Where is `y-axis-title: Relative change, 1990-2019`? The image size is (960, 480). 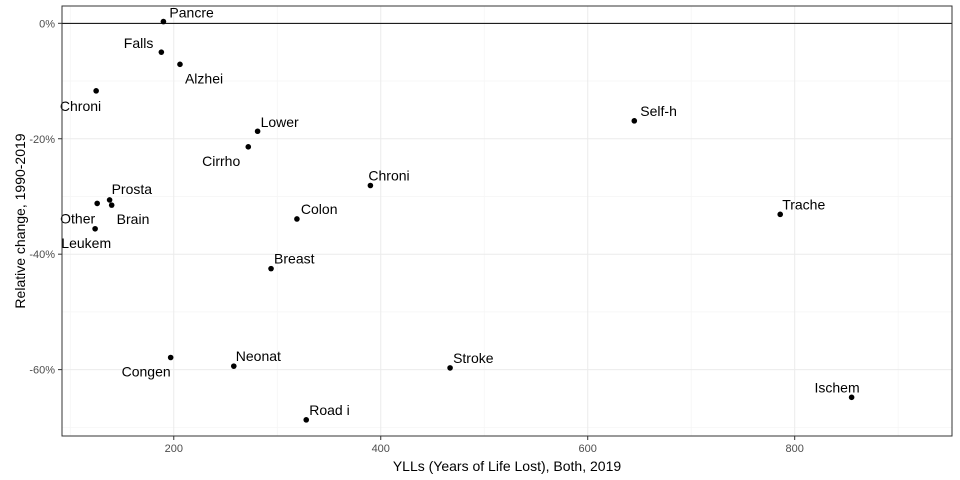 y-axis-title: Relative change, 1990-2019 is located at coordinates (20, 220).